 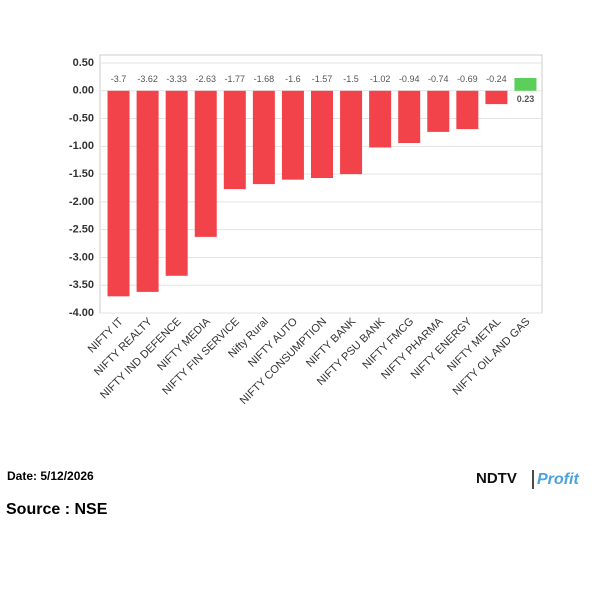 I want to click on value-label: -0.69, so click(x=467, y=79).